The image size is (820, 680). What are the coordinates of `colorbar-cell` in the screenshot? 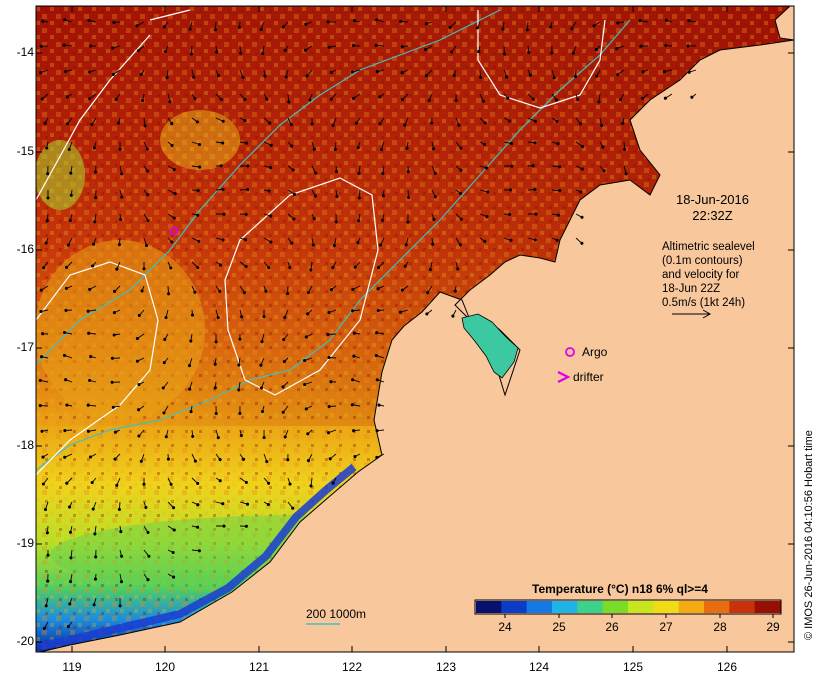 It's located at (565, 607).